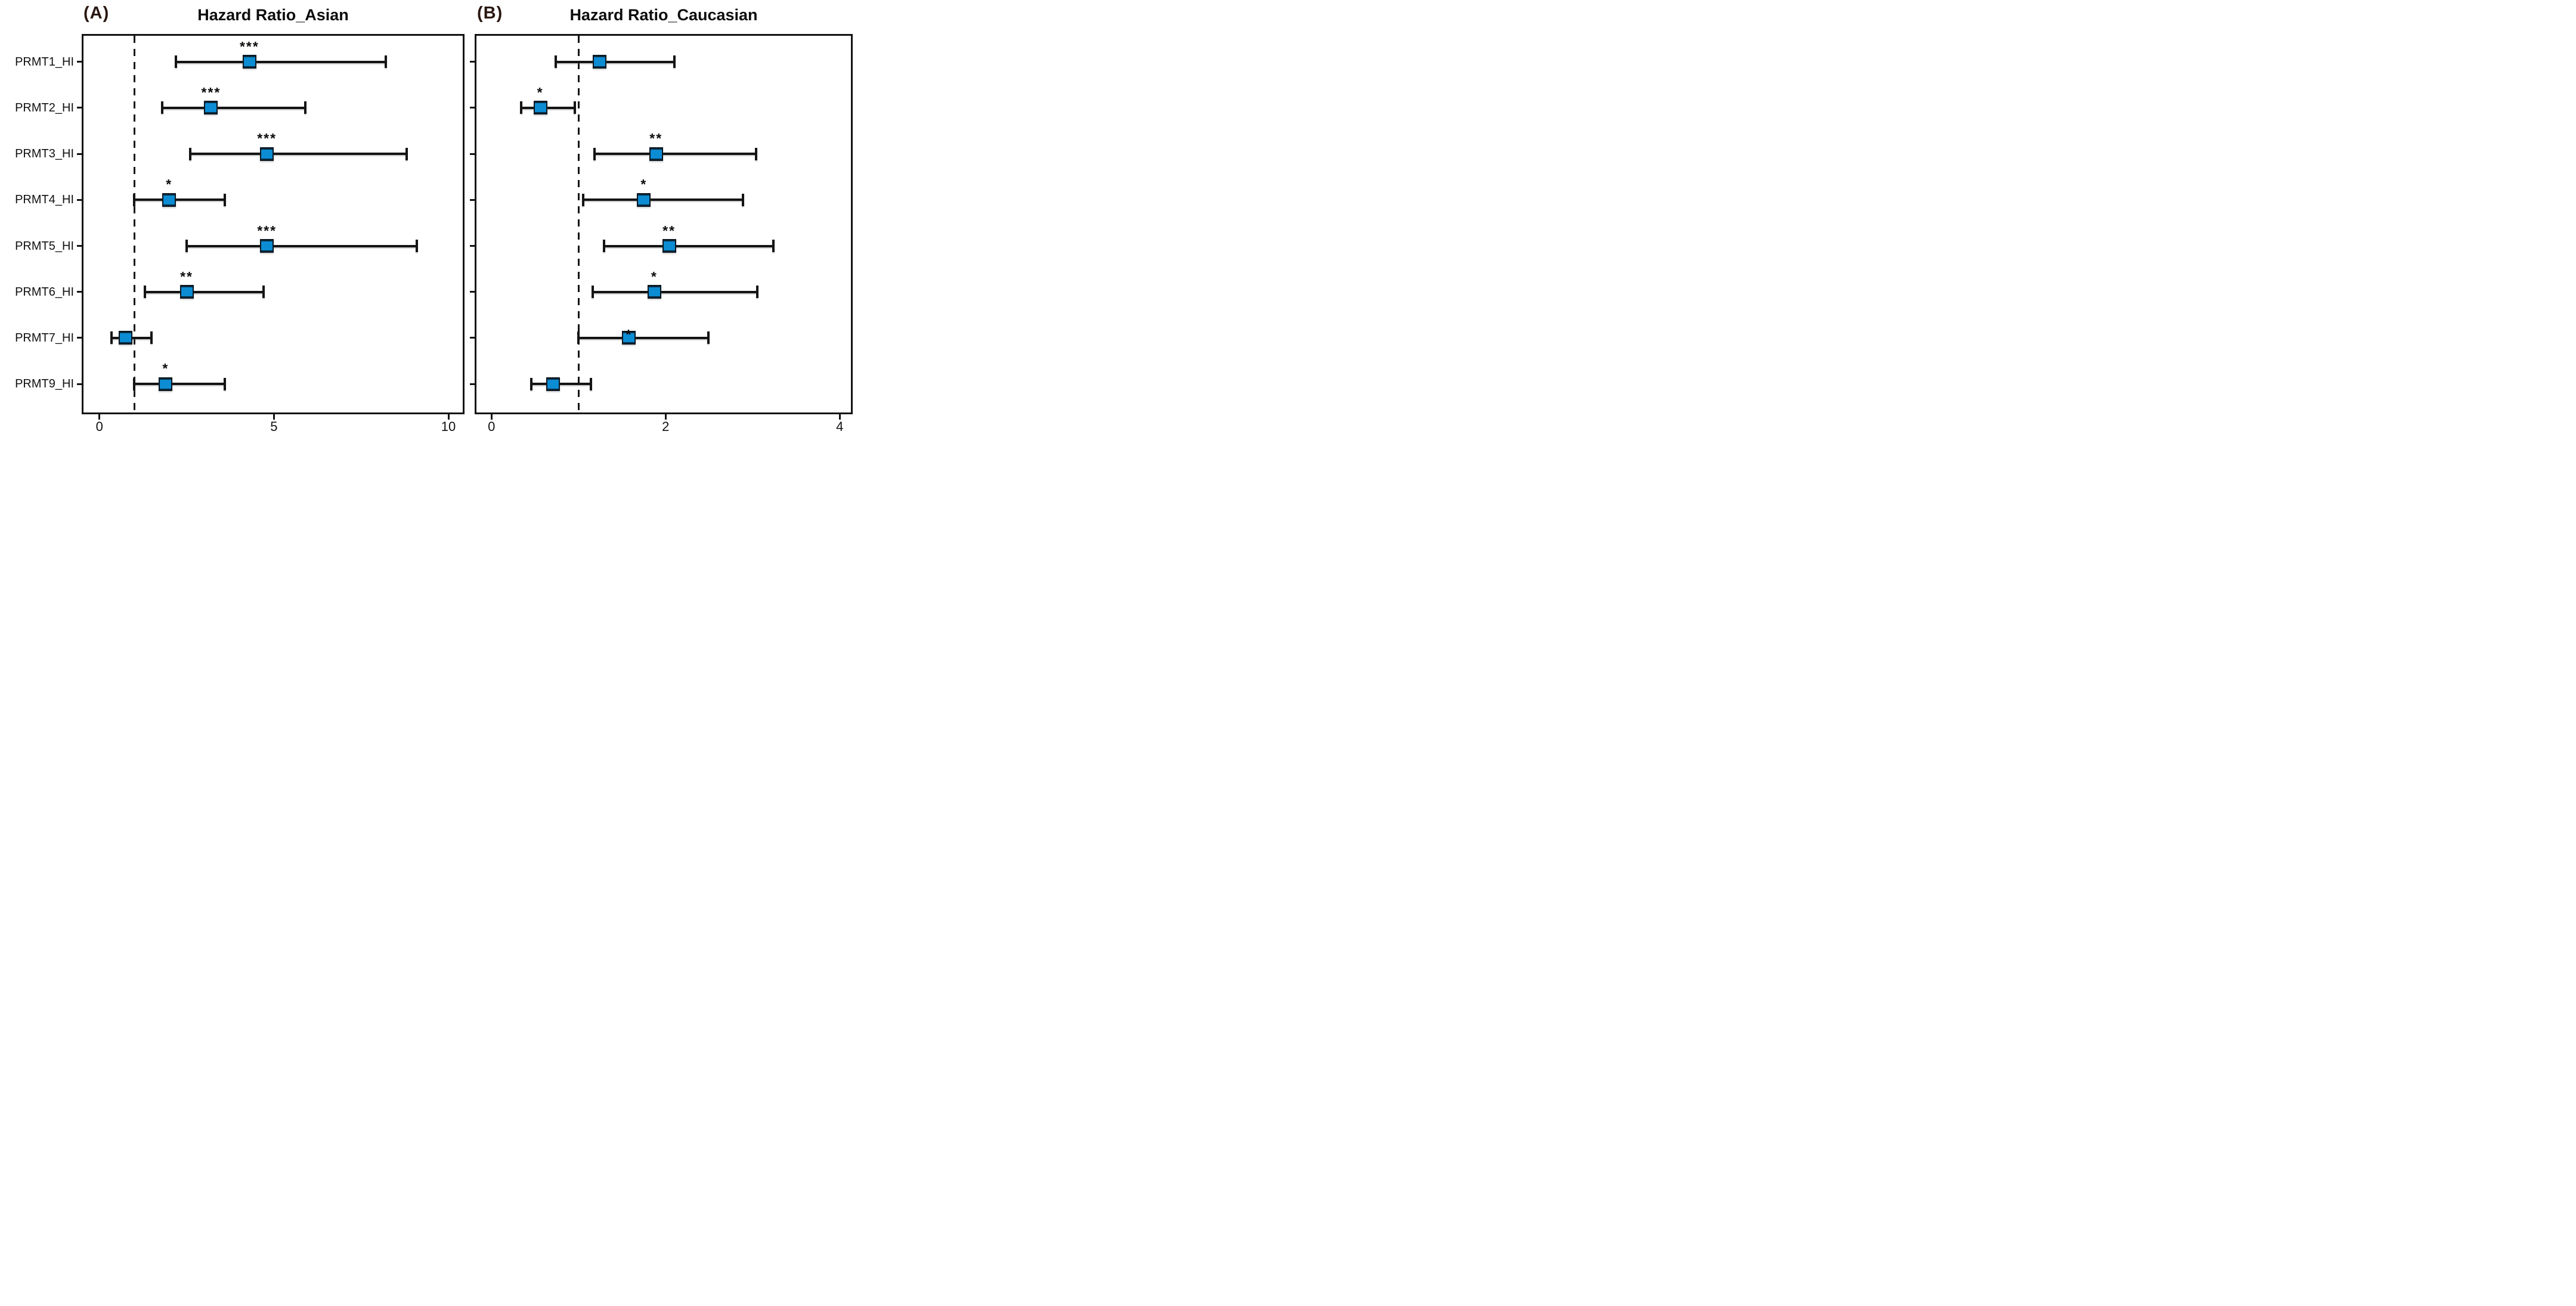  I want to click on panel-a-title: Hazard Ratio_Asian, so click(273, 15).